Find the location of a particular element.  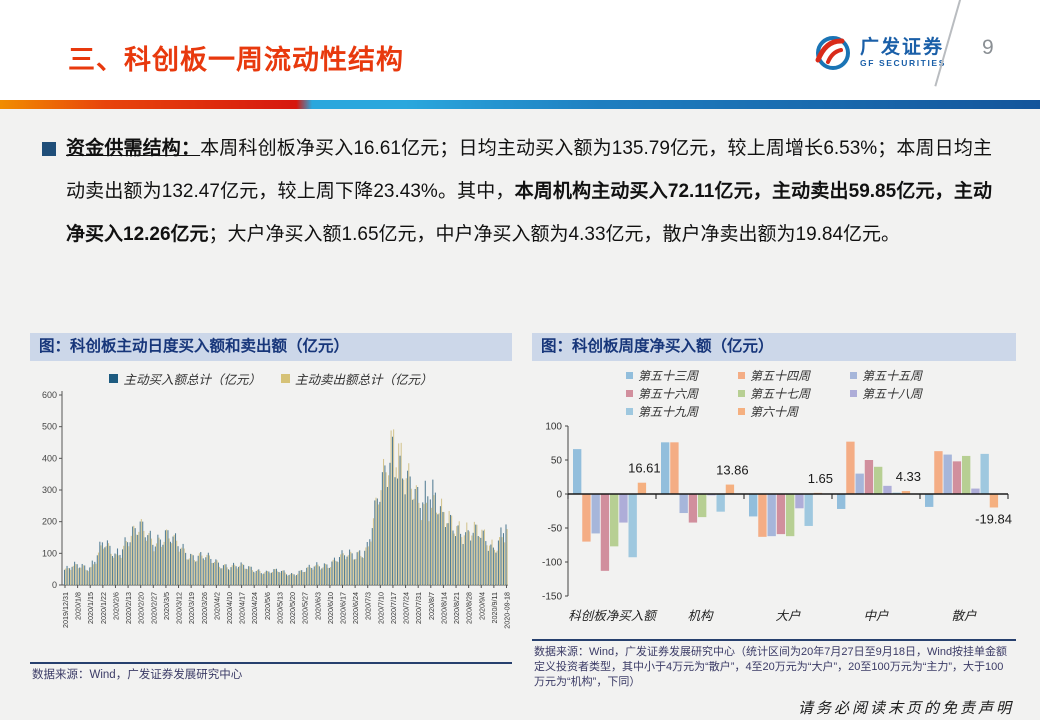

svg-text: 2020/7/3 is located at coordinates (368, 606).